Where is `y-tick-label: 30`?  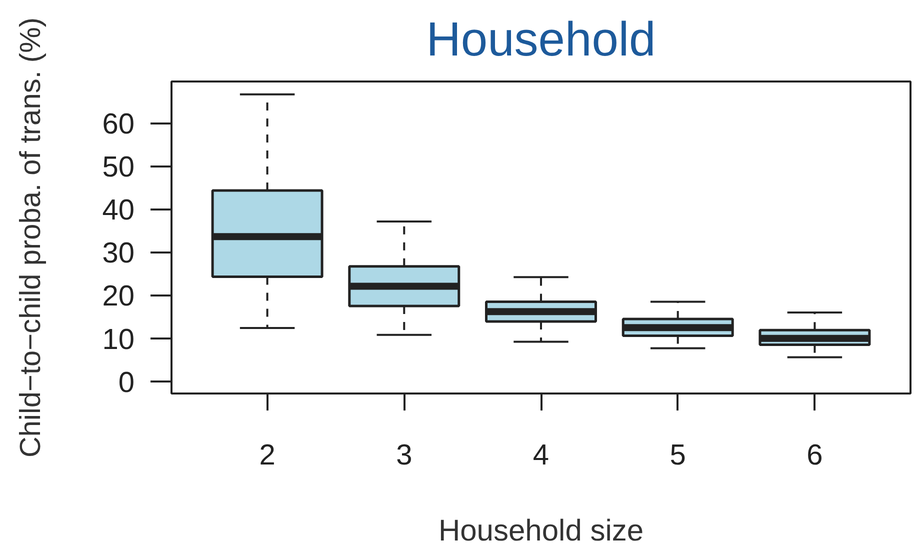 y-tick-label: 30 is located at coordinates (118, 254).